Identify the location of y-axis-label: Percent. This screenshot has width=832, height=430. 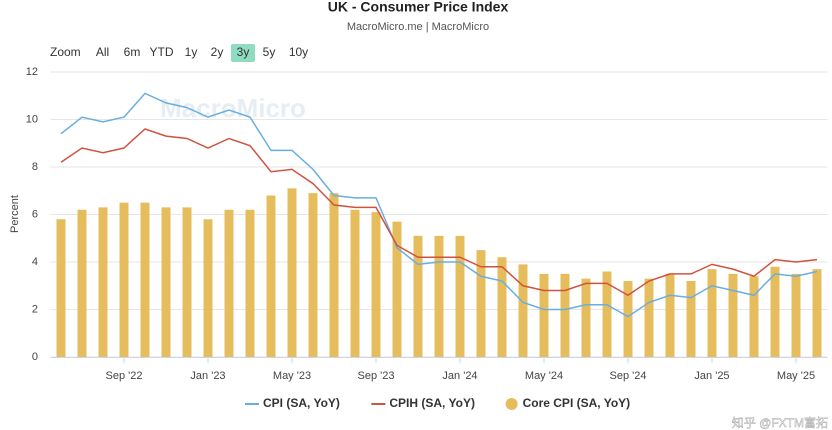
(15, 214).